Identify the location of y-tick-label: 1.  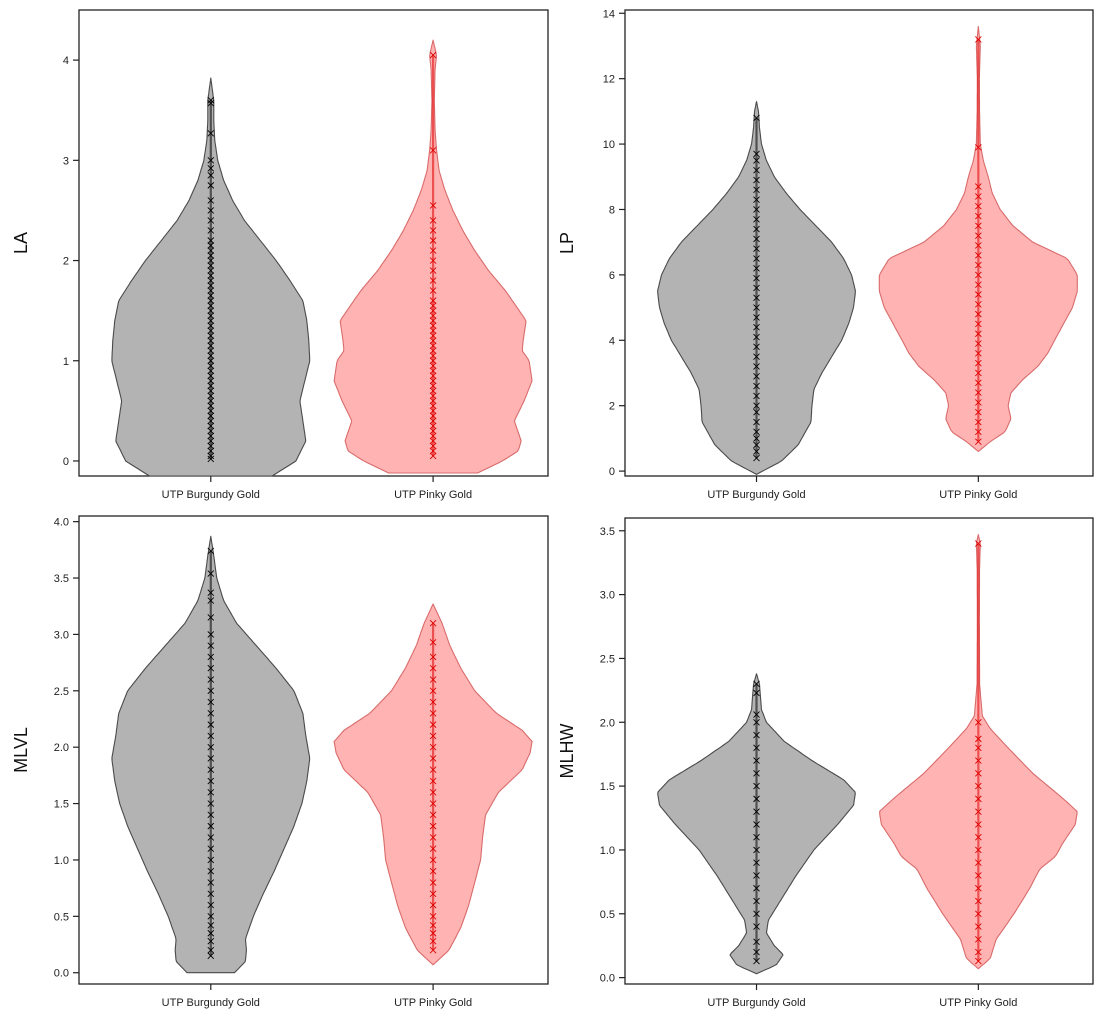
(66, 362).